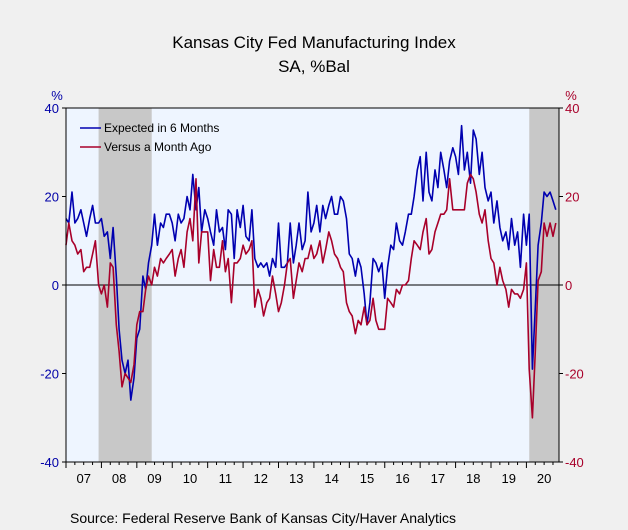 The width and height of the screenshot is (628, 530). What do you see at coordinates (261, 478) in the screenshot?
I see `x-tick-label: 12` at bounding box center [261, 478].